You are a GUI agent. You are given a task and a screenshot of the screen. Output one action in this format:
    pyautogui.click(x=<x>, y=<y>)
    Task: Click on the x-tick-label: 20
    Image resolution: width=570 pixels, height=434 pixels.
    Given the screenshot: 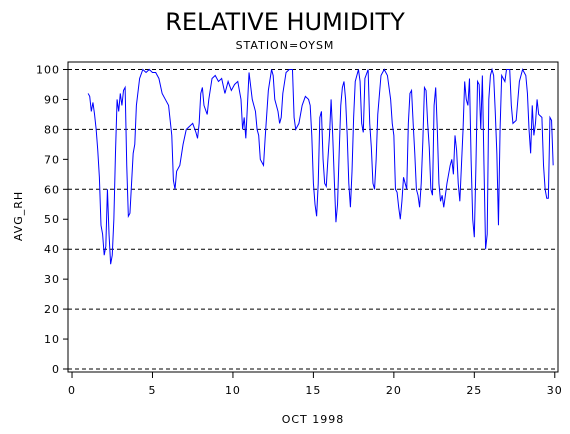 What is the action you would take?
    pyautogui.click(x=394, y=390)
    